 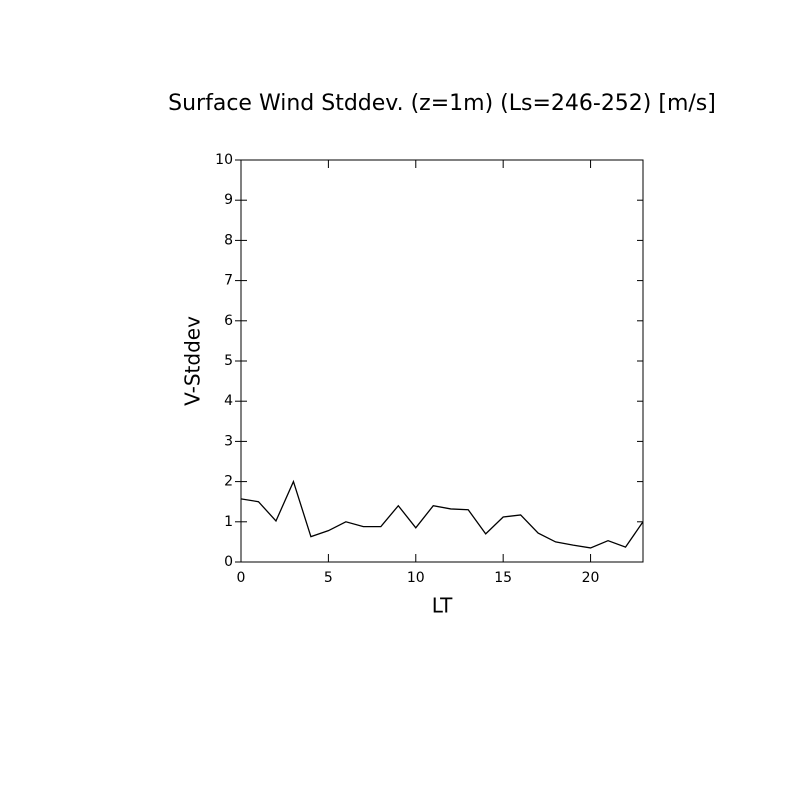 I want to click on data-line, so click(x=442, y=514).